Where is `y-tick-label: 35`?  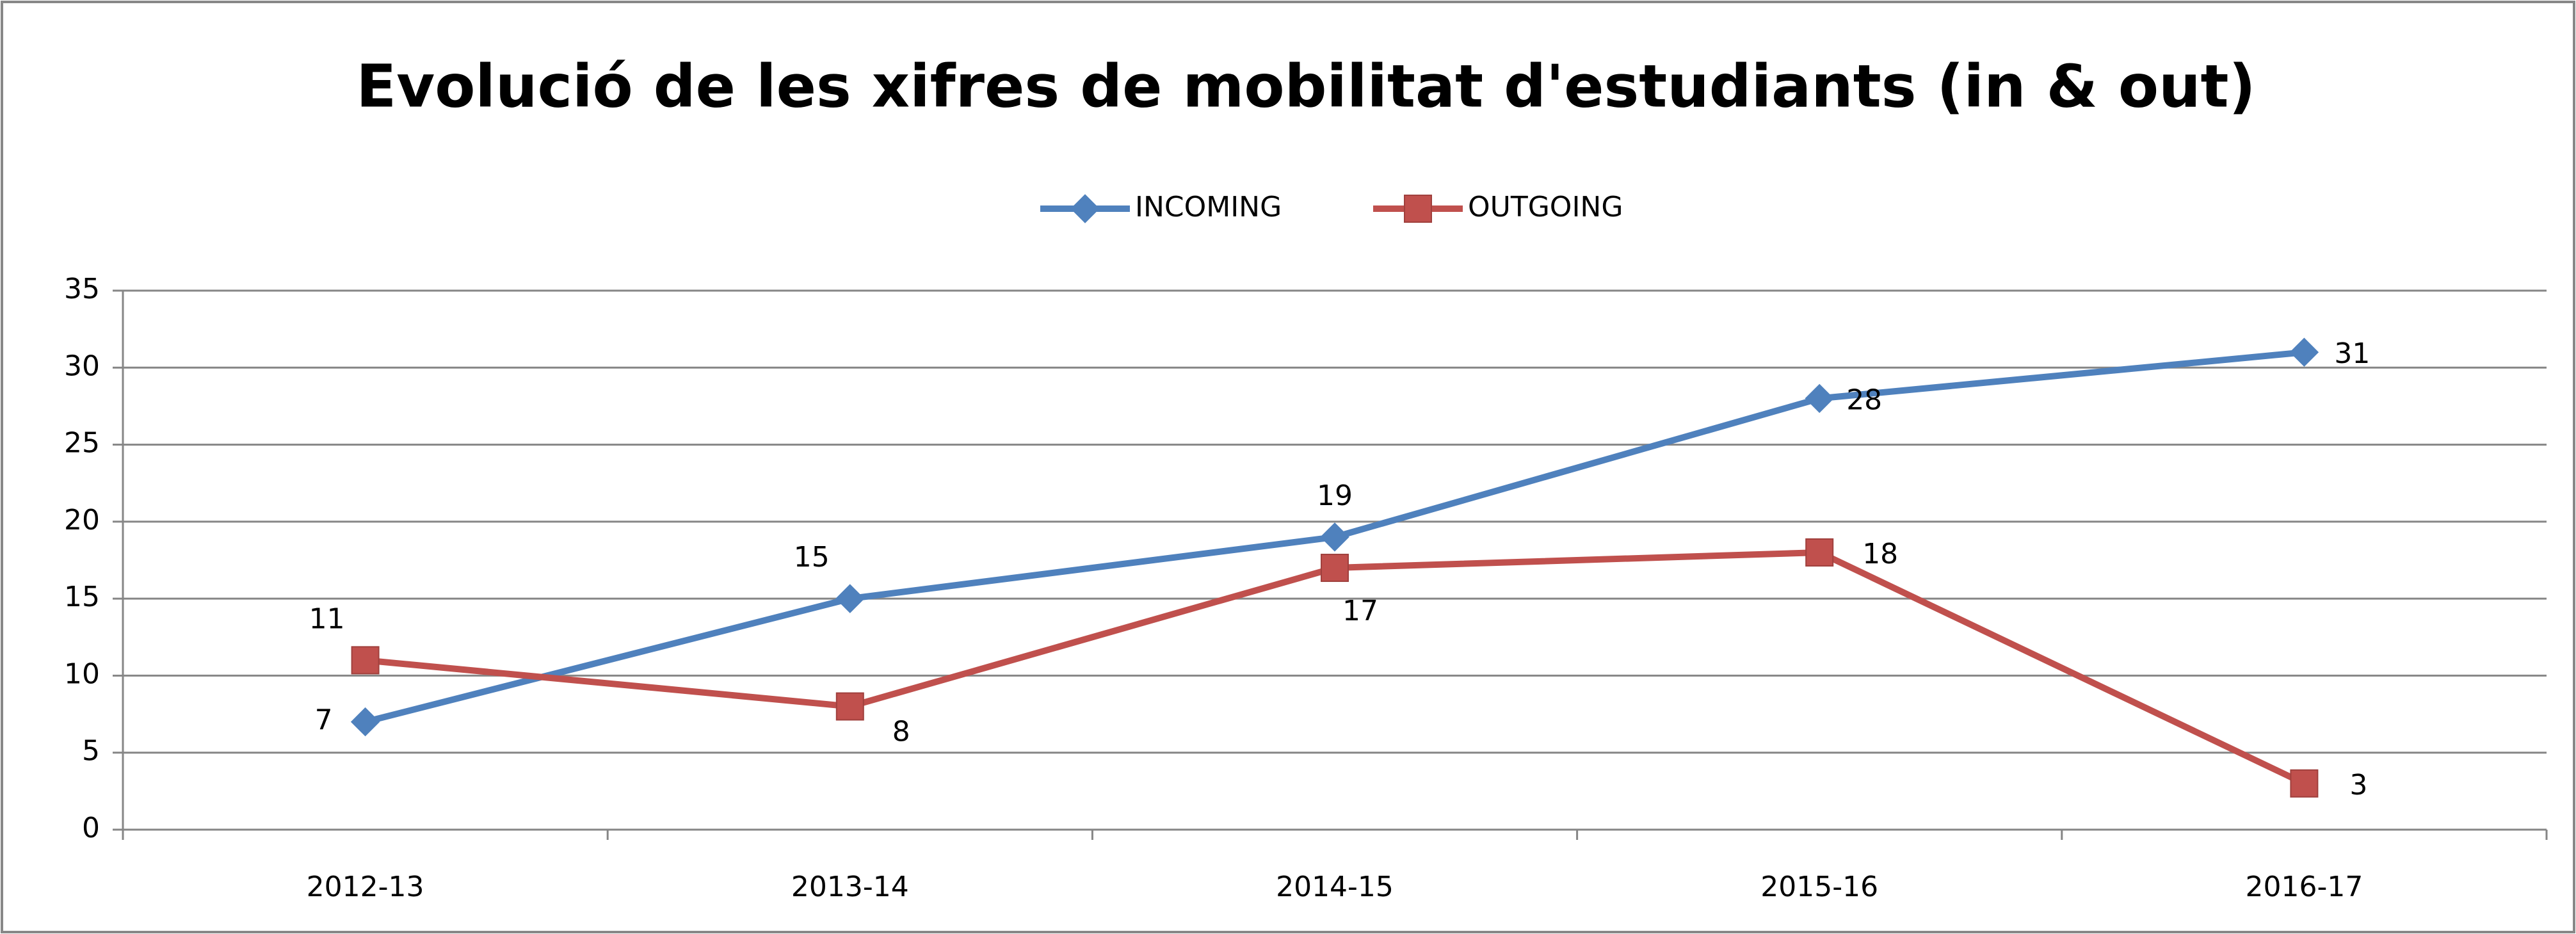
y-tick-label: 35 is located at coordinates (82, 289).